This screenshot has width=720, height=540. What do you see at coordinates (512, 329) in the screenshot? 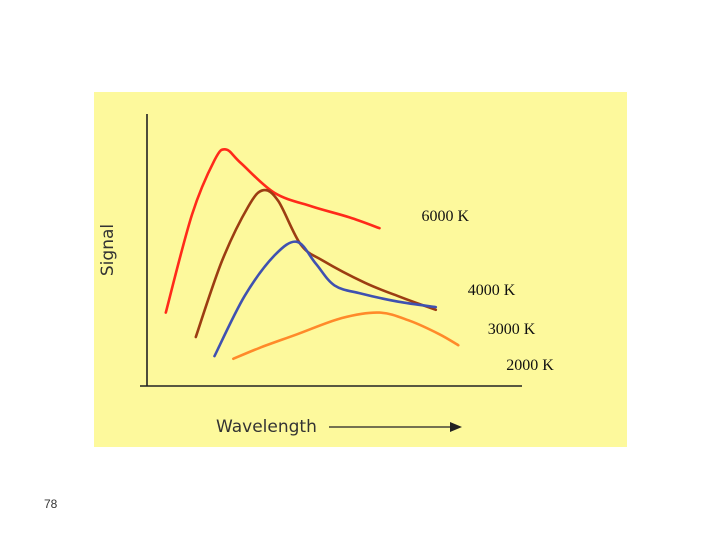
I see `series-label-3000k: 3000 K` at bounding box center [512, 329].